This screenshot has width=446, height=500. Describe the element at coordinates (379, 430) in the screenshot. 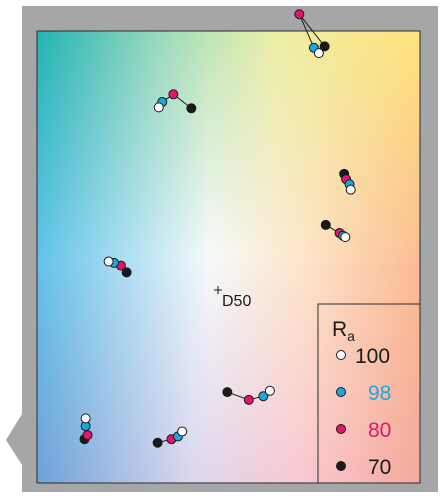

I see `legend-label-80: 80` at that location.